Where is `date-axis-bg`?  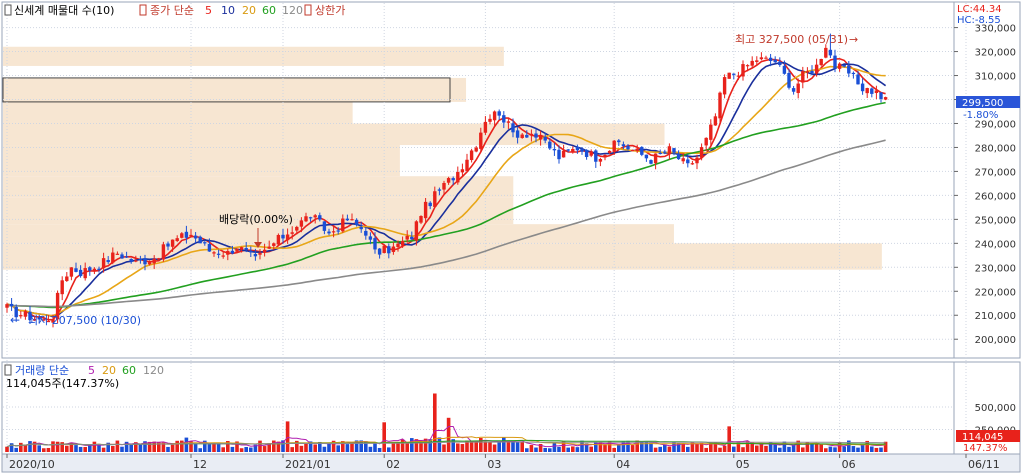
date-axis-bg is located at coordinates (511, 463).